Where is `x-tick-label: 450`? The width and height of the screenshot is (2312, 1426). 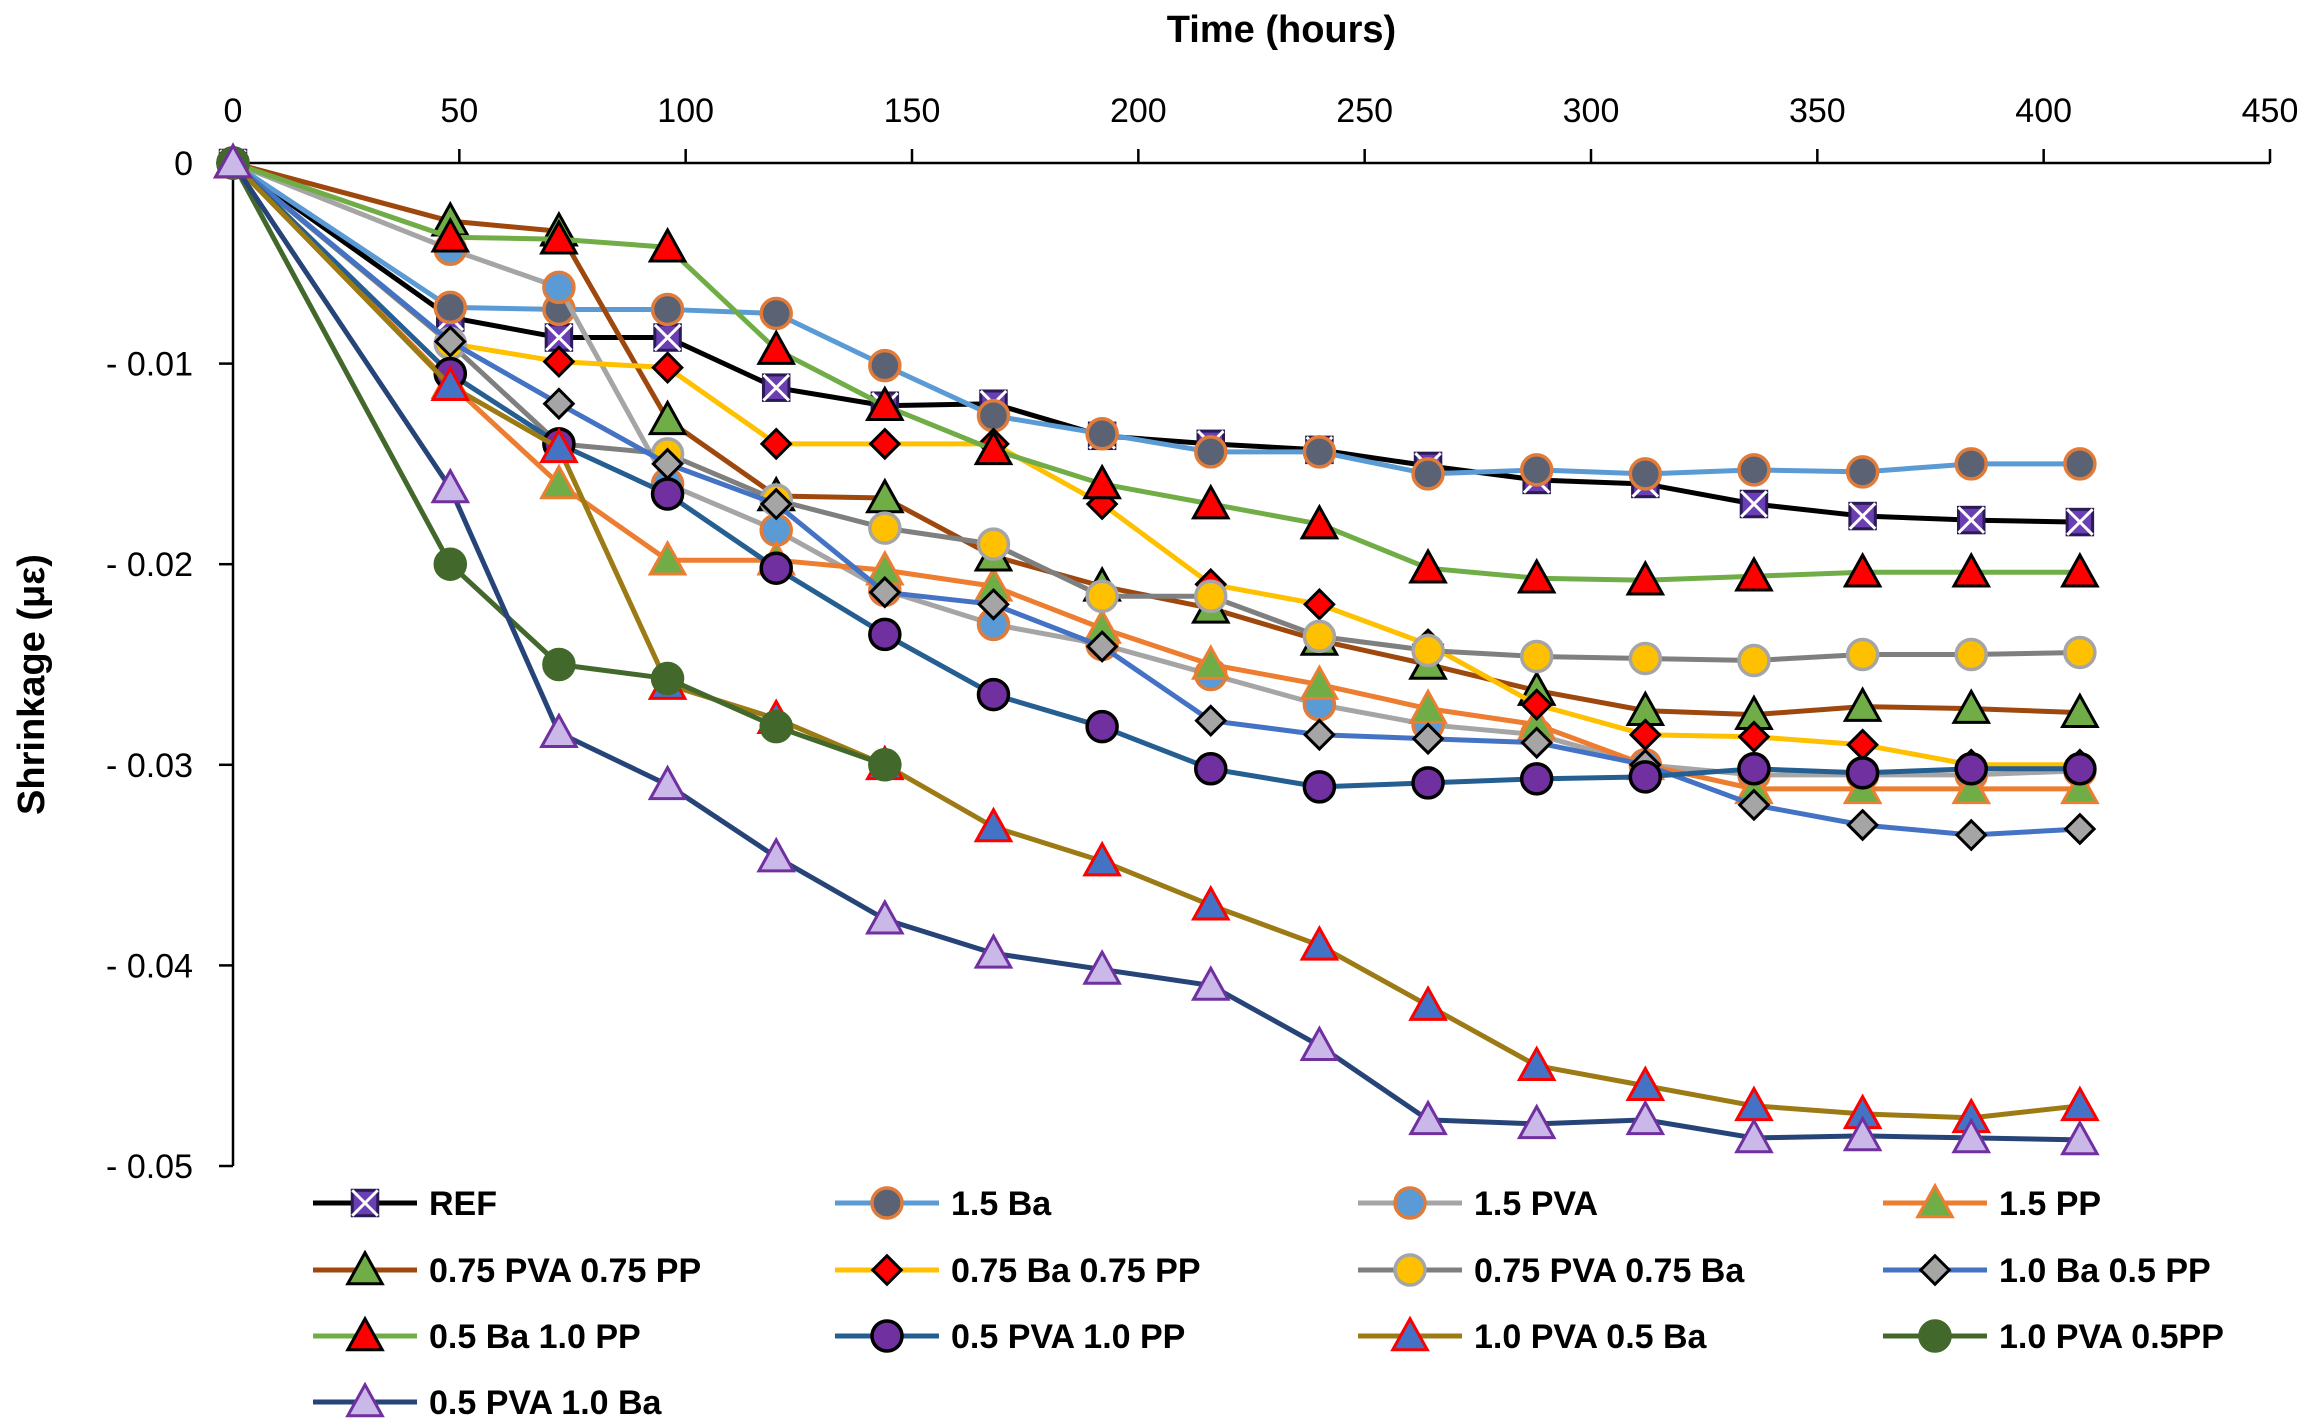
x-tick-label: 450 is located at coordinates (2270, 111).